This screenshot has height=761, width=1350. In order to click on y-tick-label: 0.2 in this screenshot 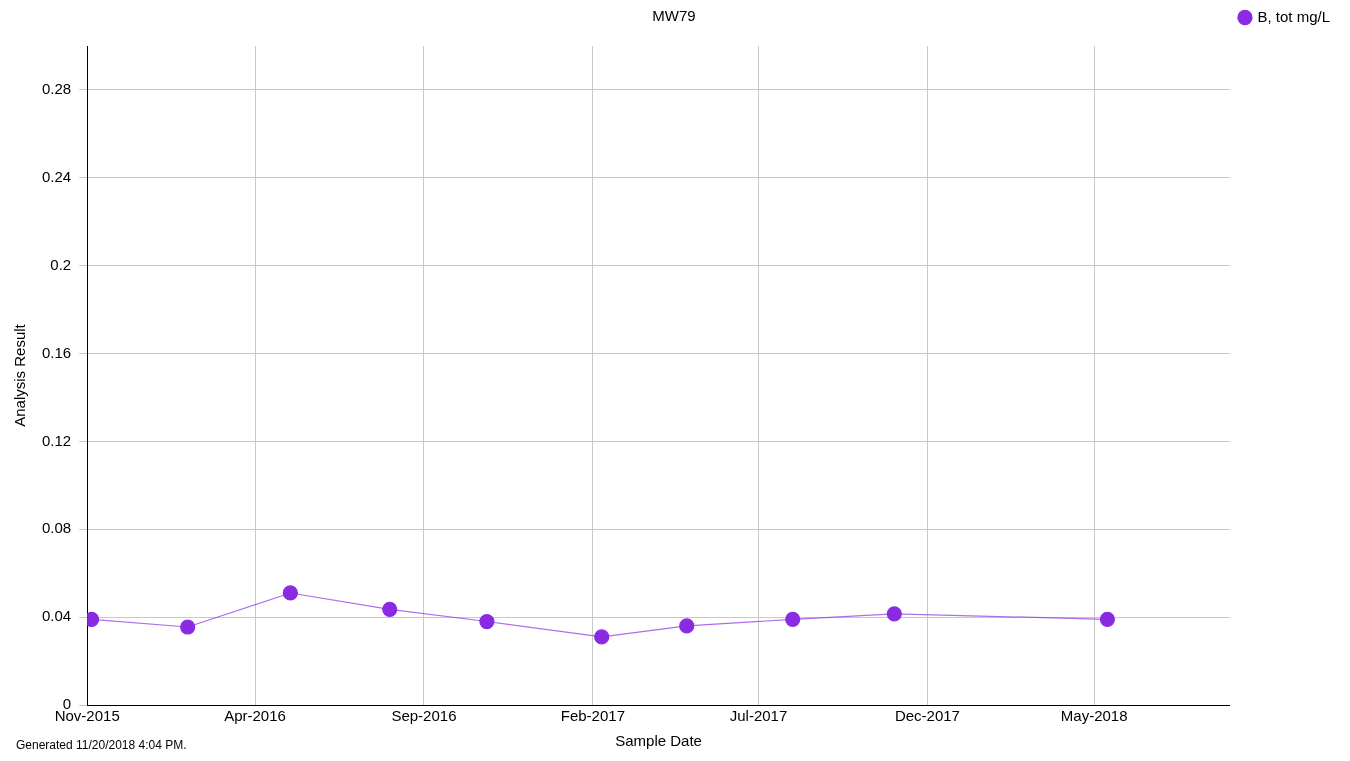, I will do `click(61, 264)`.